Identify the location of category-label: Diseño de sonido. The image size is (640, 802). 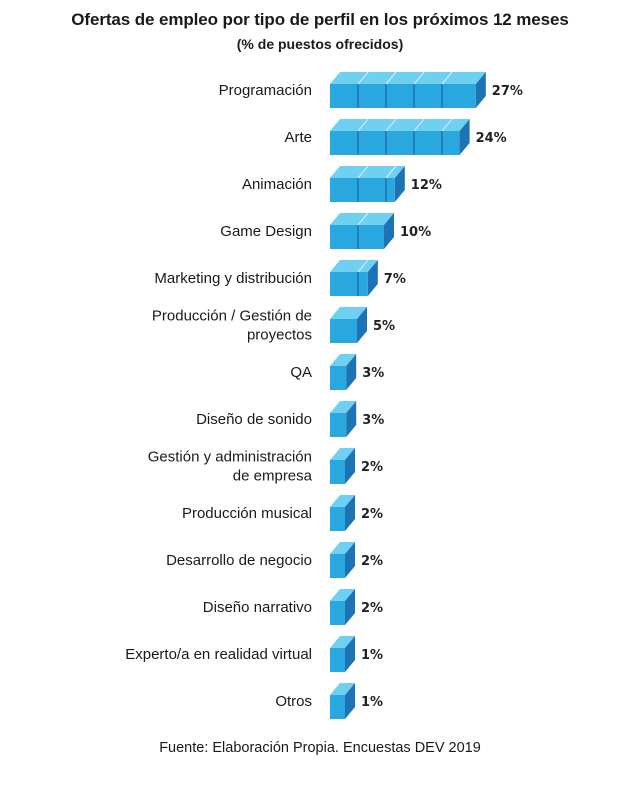
(254, 419).